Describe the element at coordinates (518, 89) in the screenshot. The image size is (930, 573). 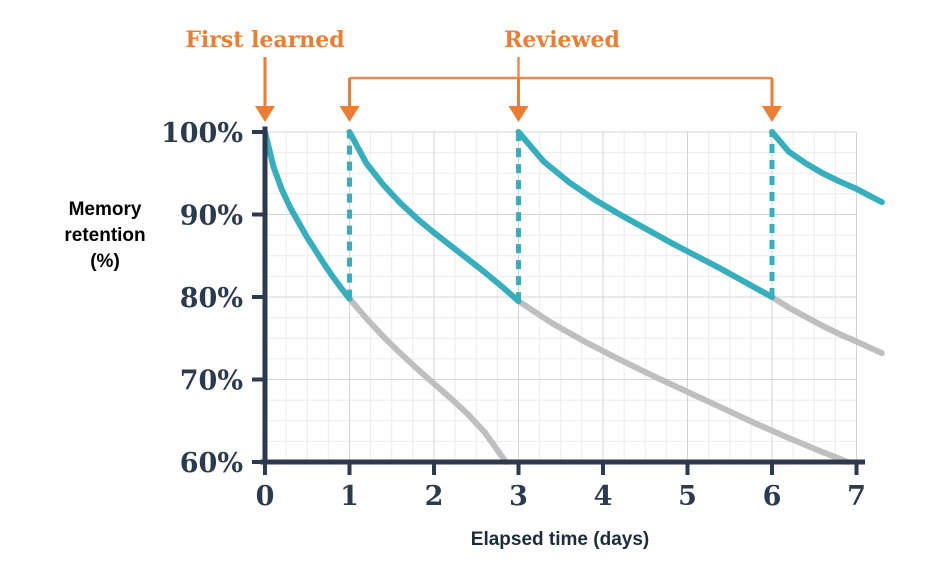
I see `annotations-layer` at that location.